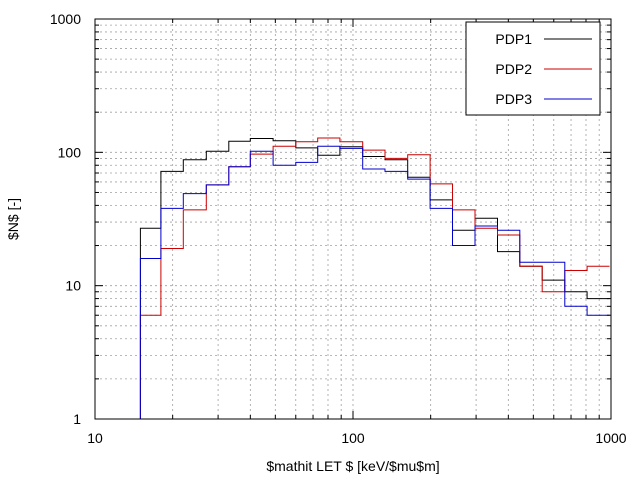 Image resolution: width=640 pixels, height=485 pixels. What do you see at coordinates (513, 39) in the screenshot?
I see `legend-label: PDP1` at bounding box center [513, 39].